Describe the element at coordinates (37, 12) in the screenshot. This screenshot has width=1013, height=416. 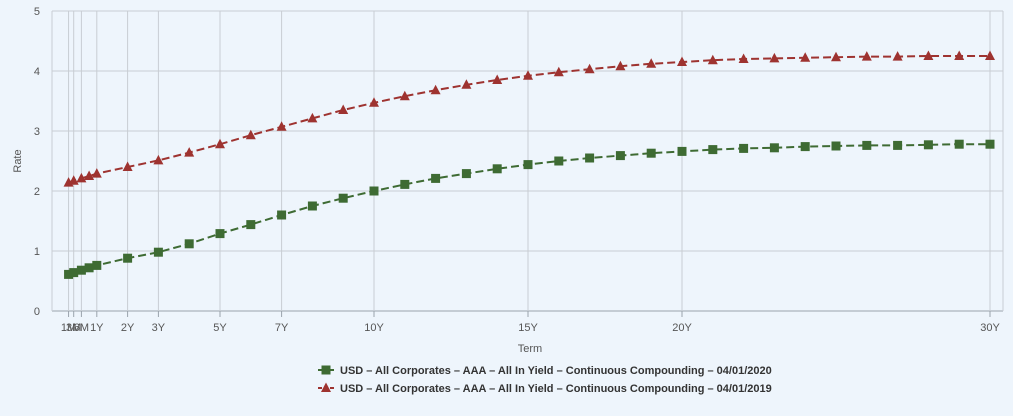
I see `y-tick-label: 5` at that location.